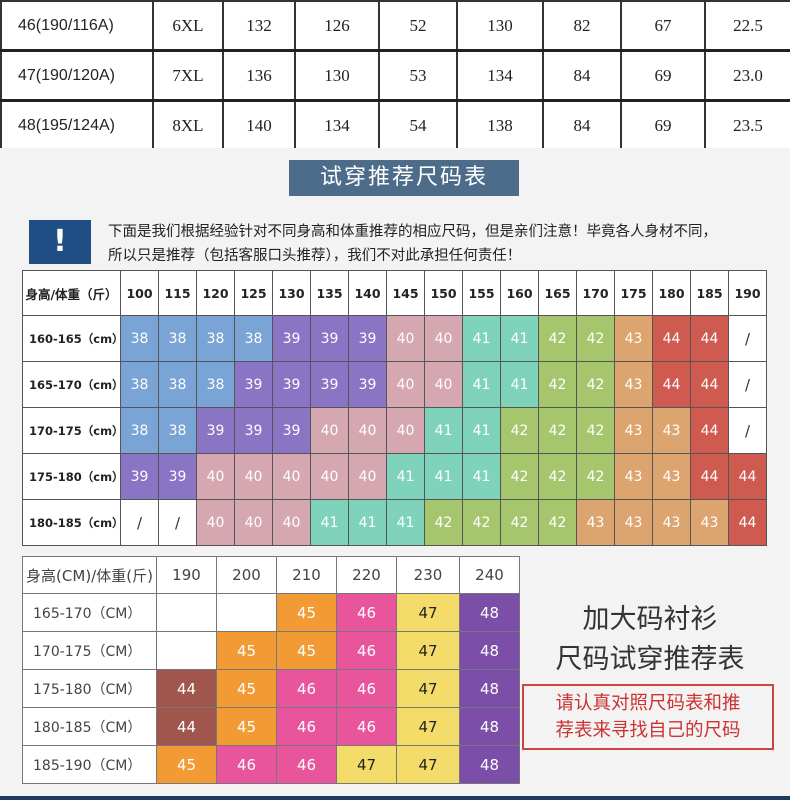  I want to click on height-label: 170-175（cm）, so click(73, 430).